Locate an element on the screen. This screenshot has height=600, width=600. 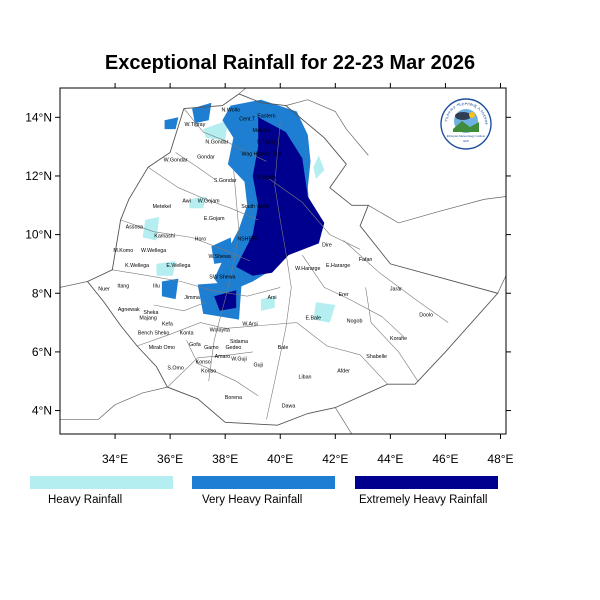
legend-swatch-heavy is located at coordinates (101, 482).